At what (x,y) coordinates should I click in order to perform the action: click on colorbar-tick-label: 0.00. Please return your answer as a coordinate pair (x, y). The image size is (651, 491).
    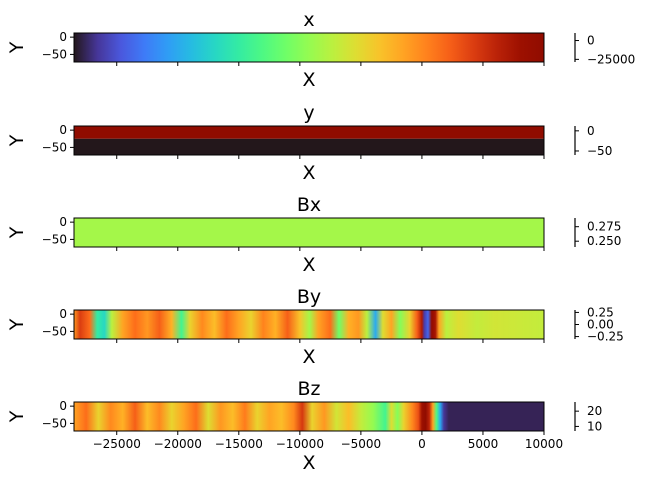
    Looking at the image, I should click on (600, 325).